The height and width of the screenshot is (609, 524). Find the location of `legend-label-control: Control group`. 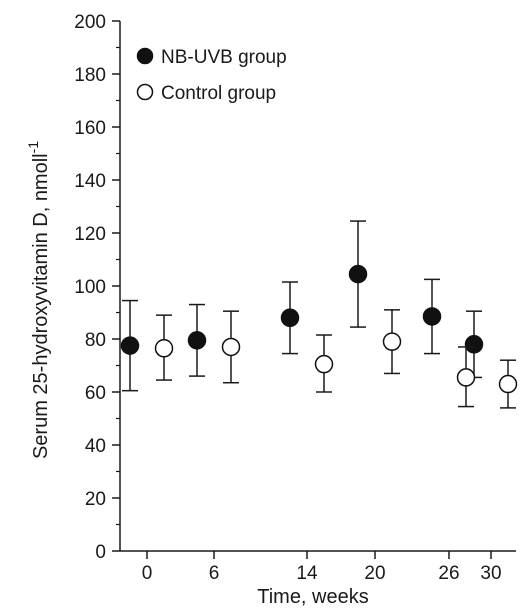

legend-label-control: Control group is located at coordinates (218, 93).